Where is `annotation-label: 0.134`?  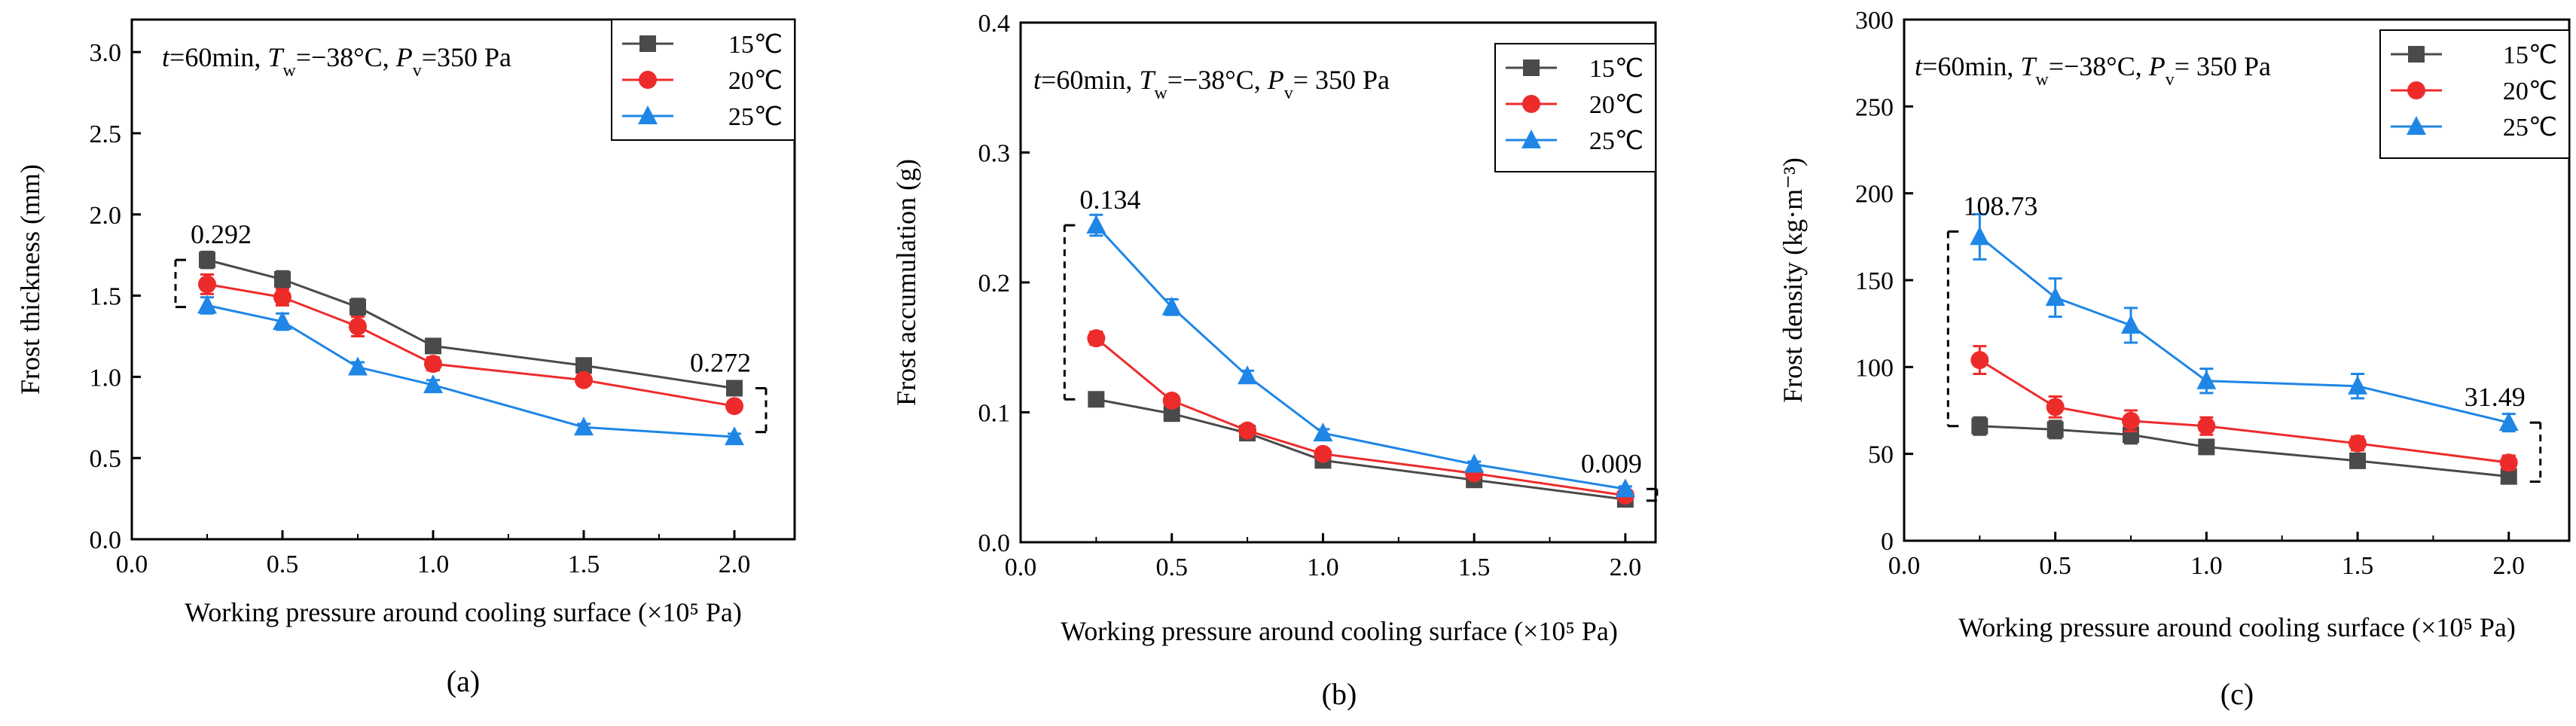 annotation-label: 0.134 is located at coordinates (1110, 200).